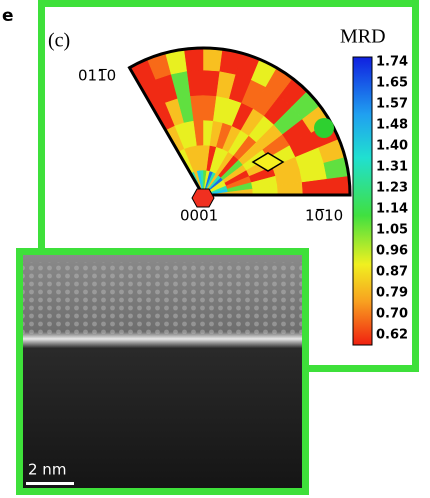 This screenshot has width=430, height=498. What do you see at coordinates (392, 188) in the screenshot?
I see `colorbar-tick-label: 1.23` at bounding box center [392, 188].